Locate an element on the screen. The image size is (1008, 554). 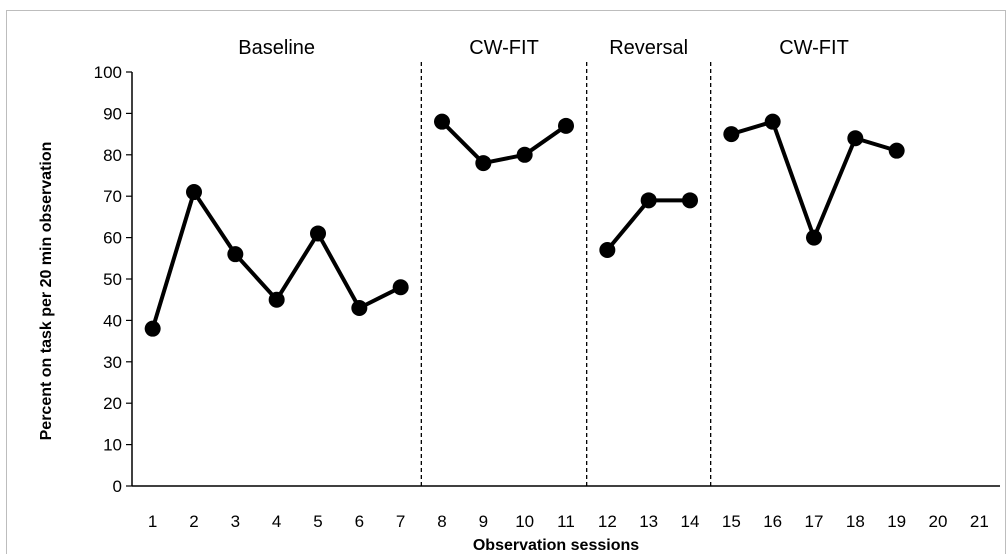
x-tick-label: 20 is located at coordinates (938, 521).